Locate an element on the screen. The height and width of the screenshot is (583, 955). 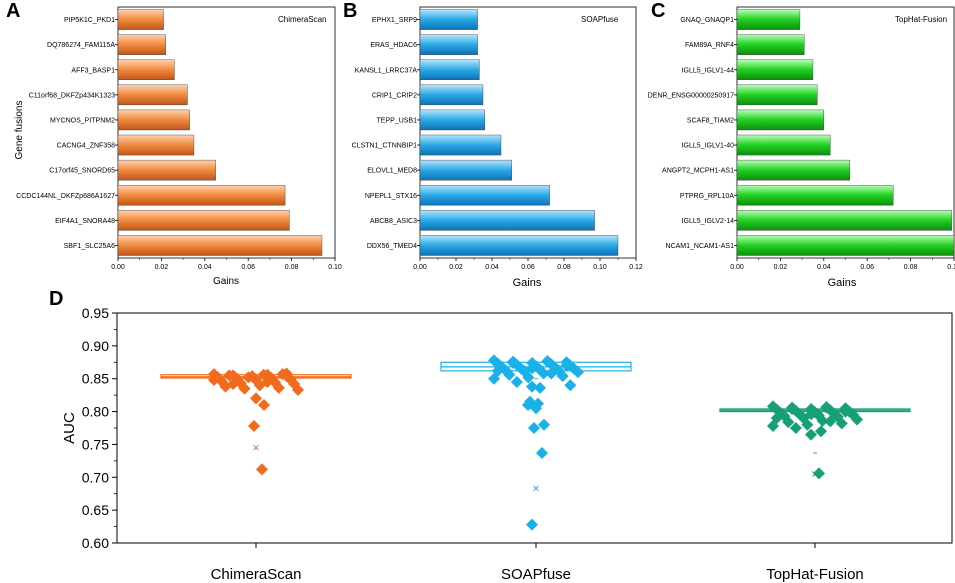
category-label: NPEPL1_STX16 is located at coordinates (391, 196).